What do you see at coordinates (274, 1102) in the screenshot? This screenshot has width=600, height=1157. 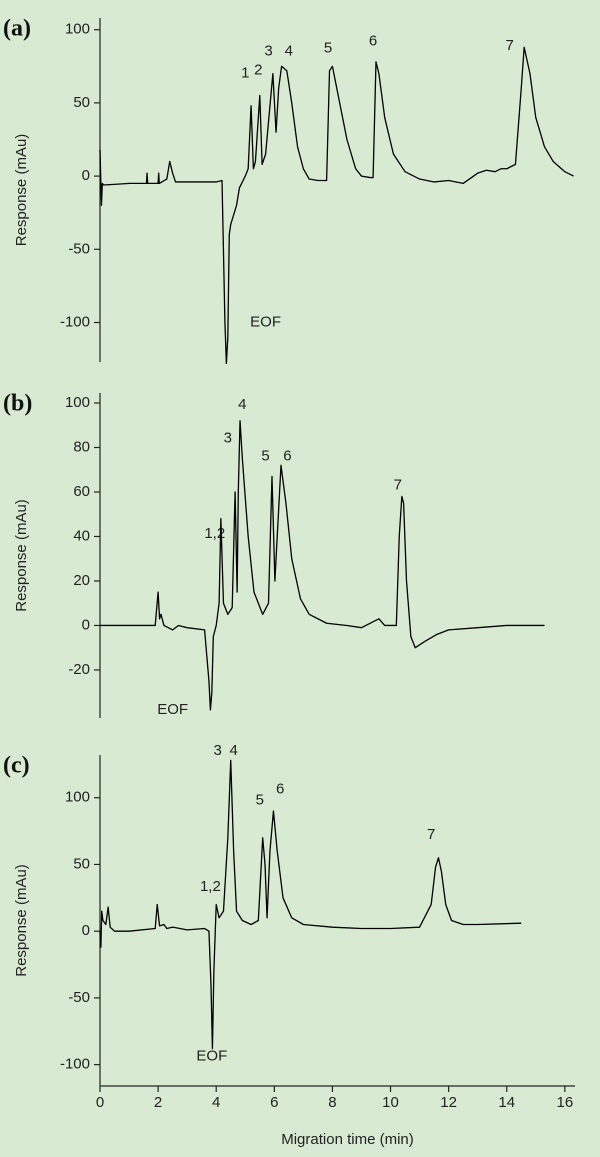 I see `x-tick-label: 6` at bounding box center [274, 1102].